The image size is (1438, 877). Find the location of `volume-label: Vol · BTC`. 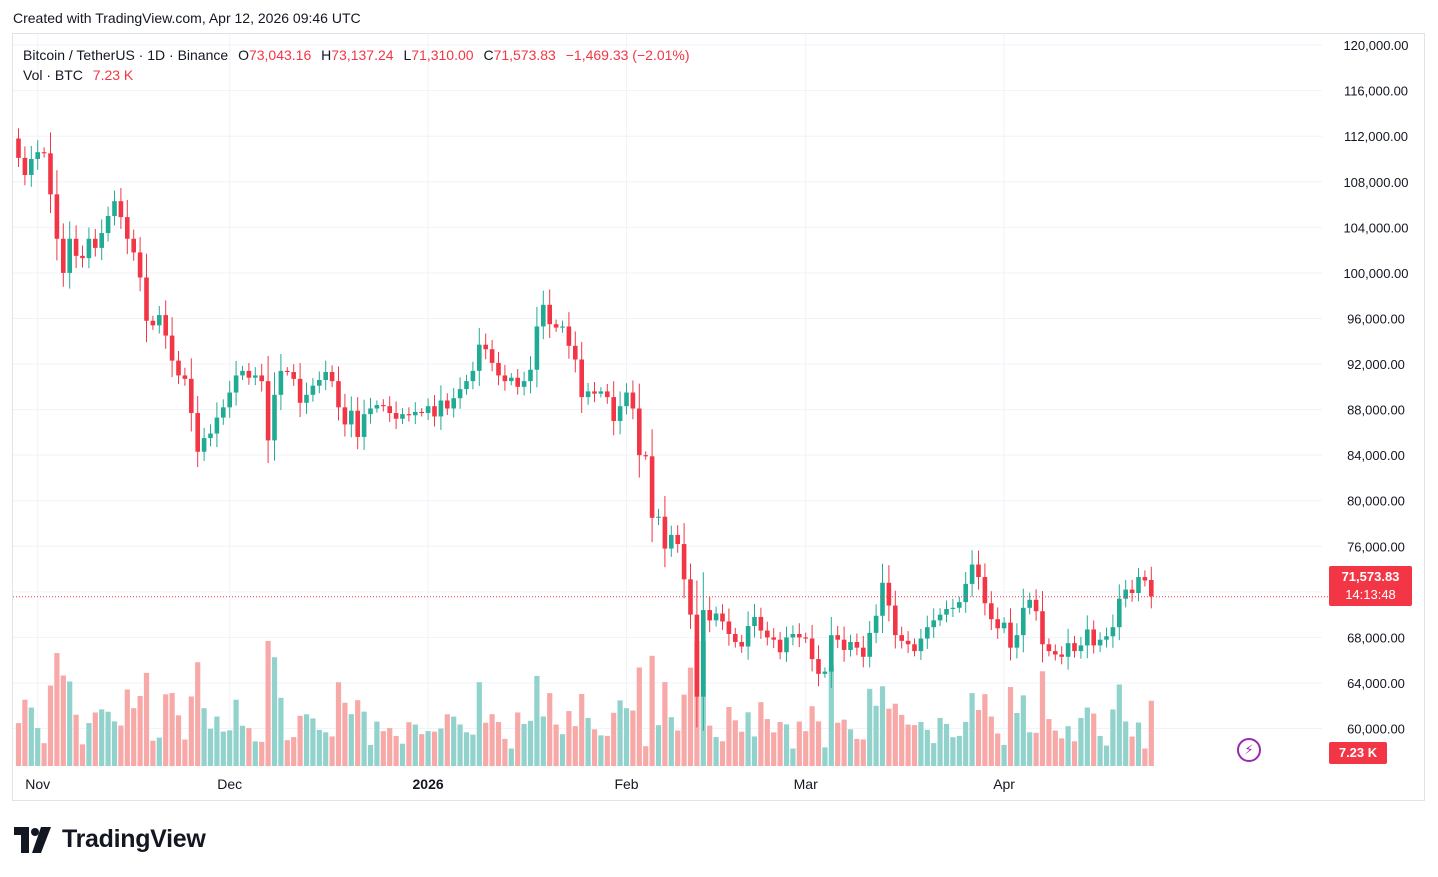

volume-label: Vol · BTC is located at coordinates (53, 75).